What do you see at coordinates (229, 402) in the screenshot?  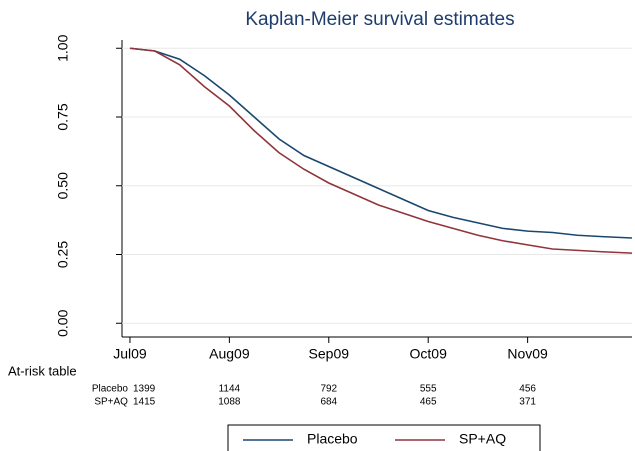 I see `at-risk-count: 1088` at bounding box center [229, 402].